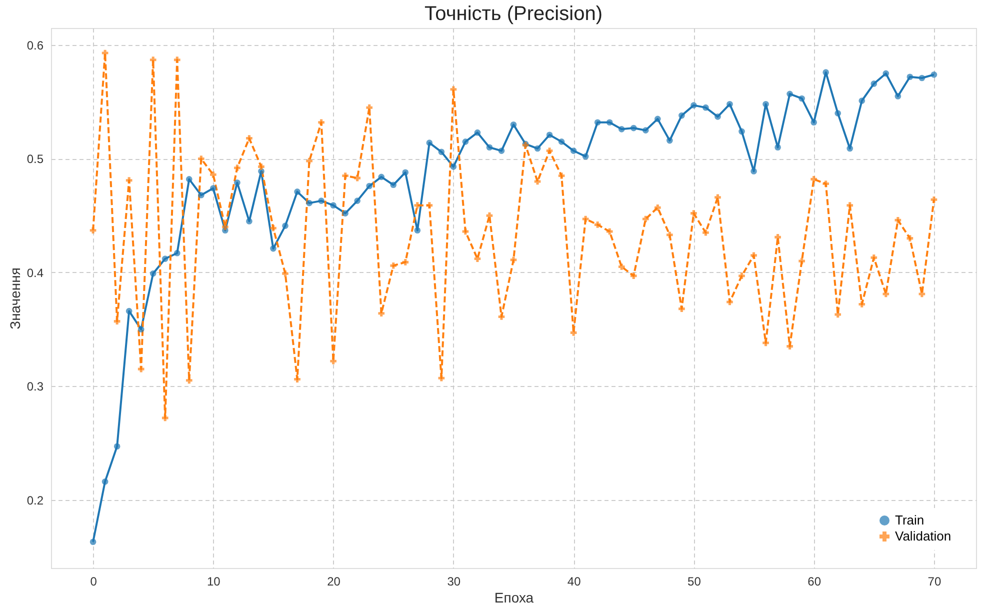 This screenshot has height=611, width=984. Describe the element at coordinates (923, 536) in the screenshot. I see `legend-label: Validation` at that location.